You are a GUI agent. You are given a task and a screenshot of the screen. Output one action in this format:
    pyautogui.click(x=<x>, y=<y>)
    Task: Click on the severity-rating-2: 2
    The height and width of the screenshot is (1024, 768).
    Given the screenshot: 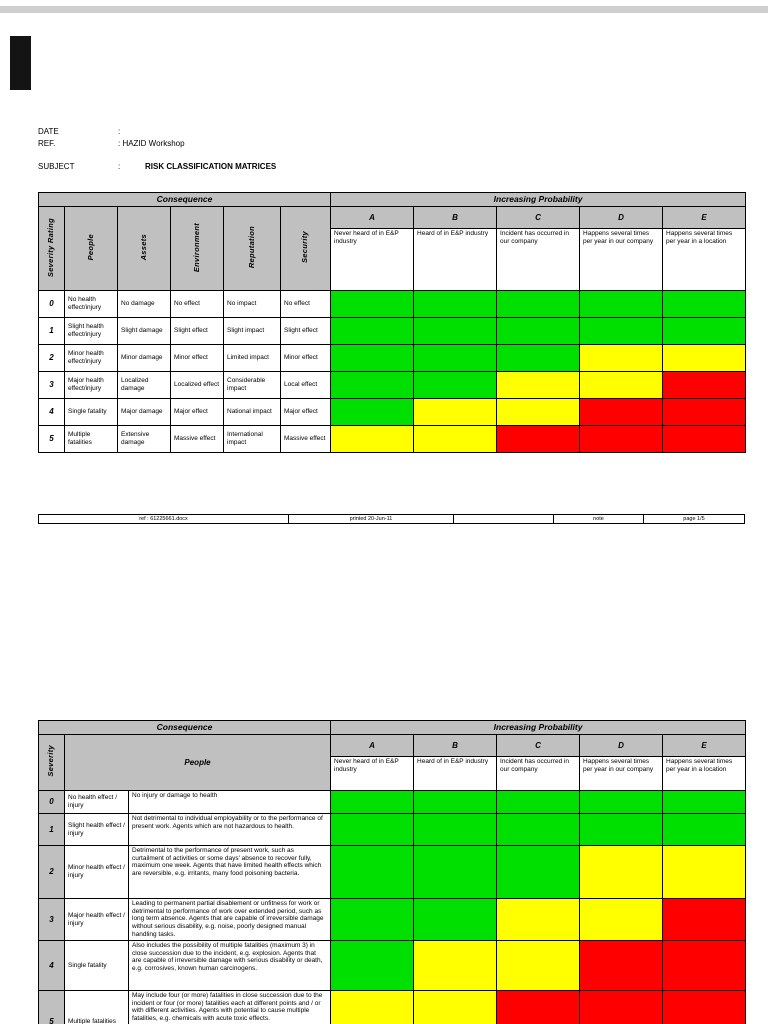 What is the action you would take?
    pyautogui.click(x=51, y=872)
    